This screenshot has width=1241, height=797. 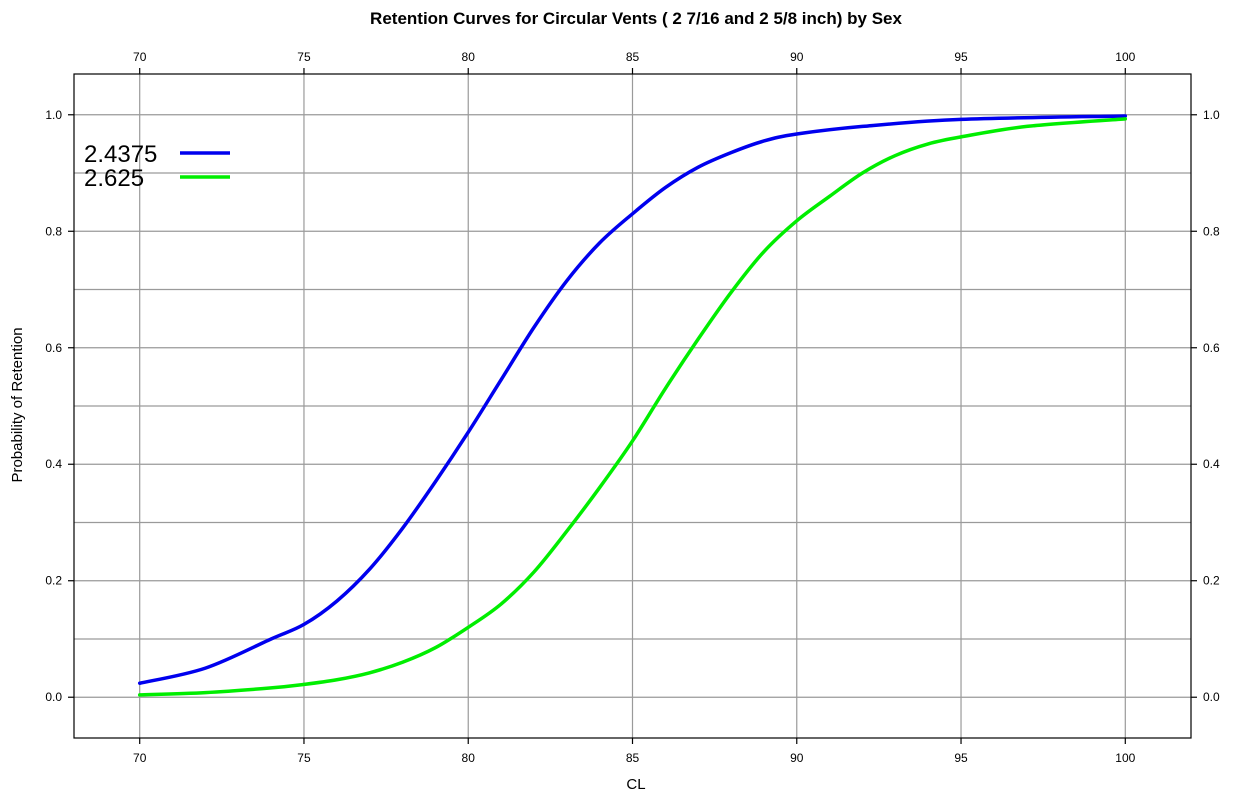 I want to click on legend-label-1: 2.4375, so click(x=120, y=154).